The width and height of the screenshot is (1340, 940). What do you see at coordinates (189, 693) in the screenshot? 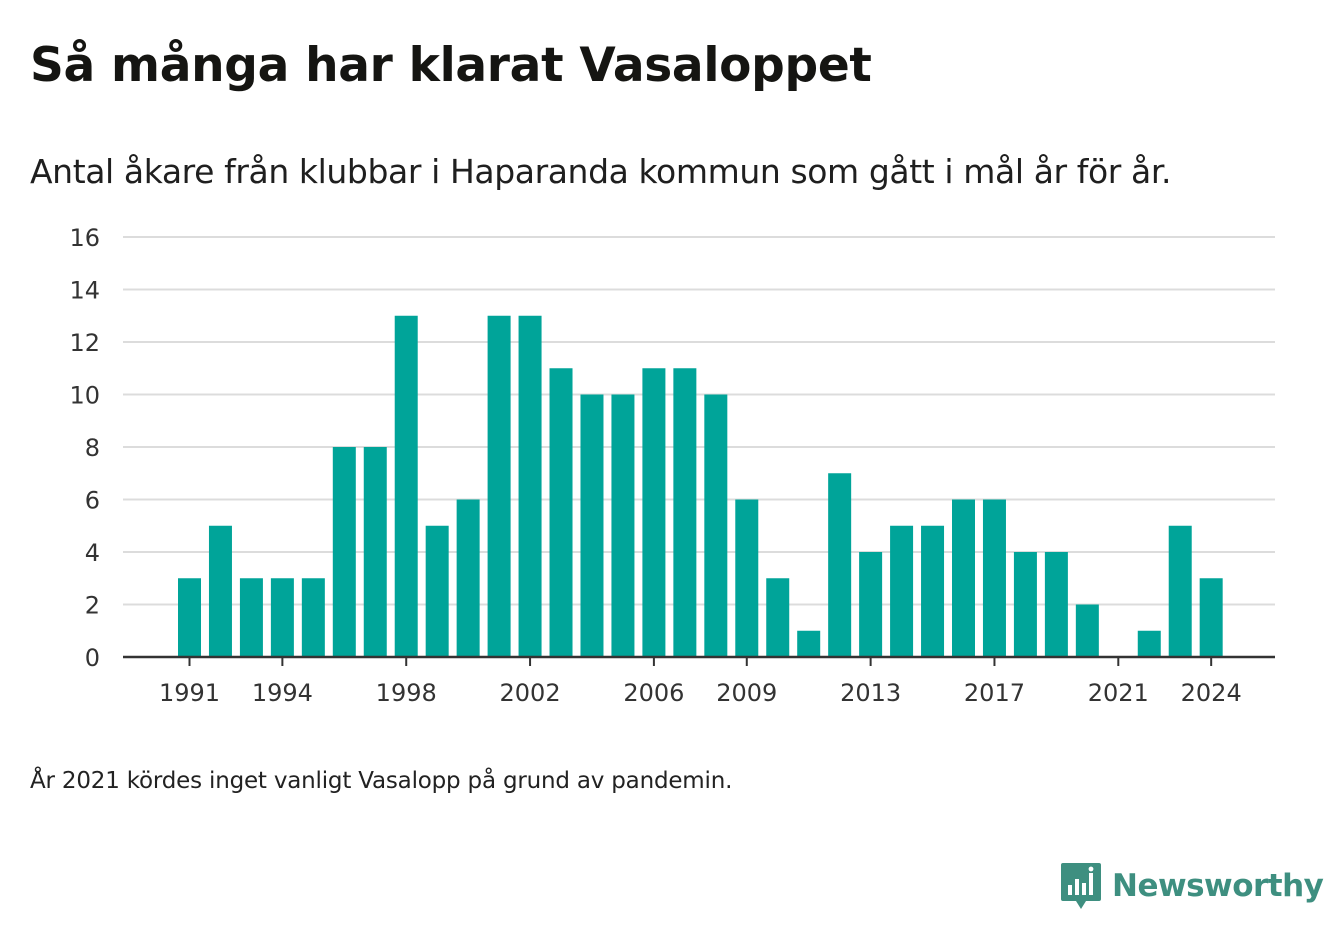
I see `x-tick-label: 1991` at bounding box center [189, 693].